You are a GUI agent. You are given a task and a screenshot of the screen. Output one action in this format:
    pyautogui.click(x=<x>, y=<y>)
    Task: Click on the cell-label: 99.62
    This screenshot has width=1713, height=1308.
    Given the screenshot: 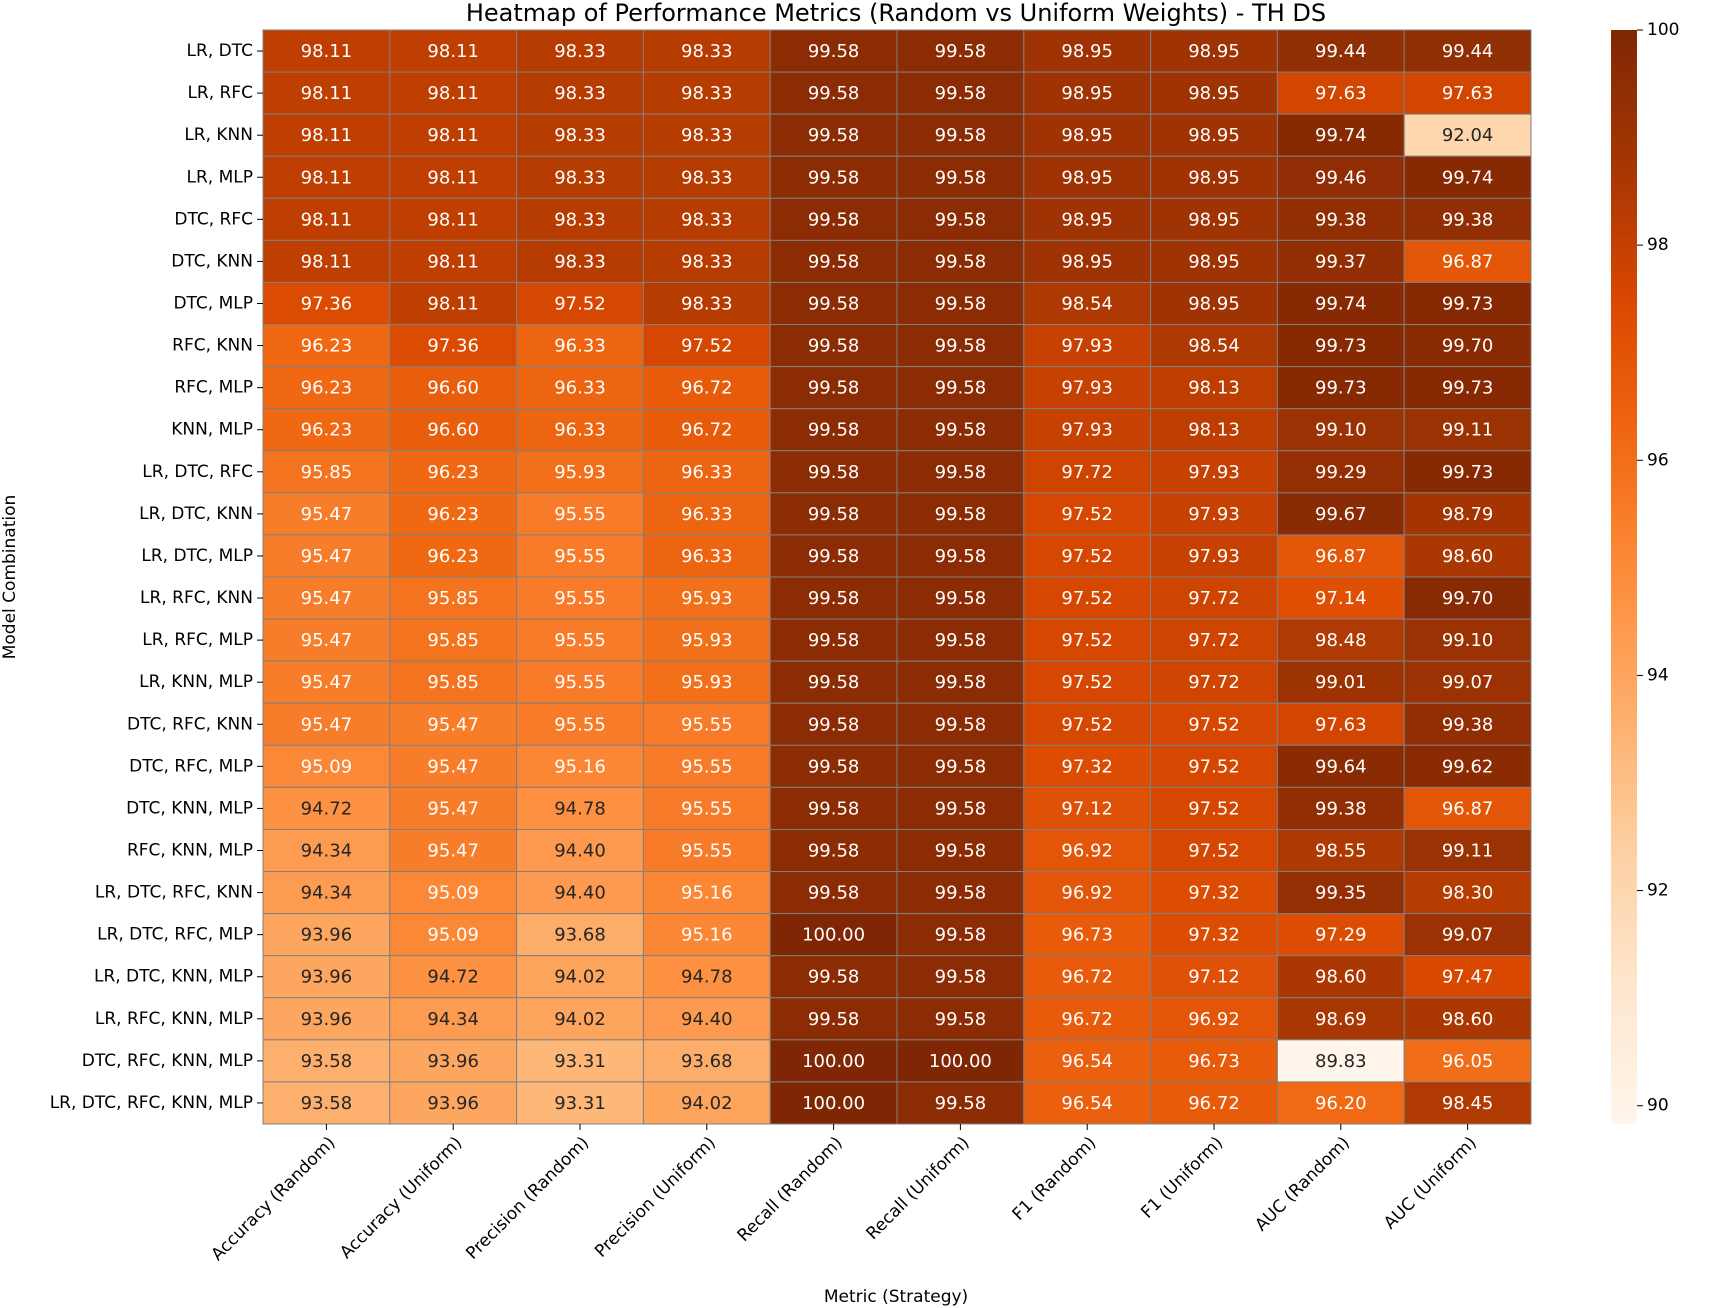 What is the action you would take?
    pyautogui.click(x=1468, y=766)
    